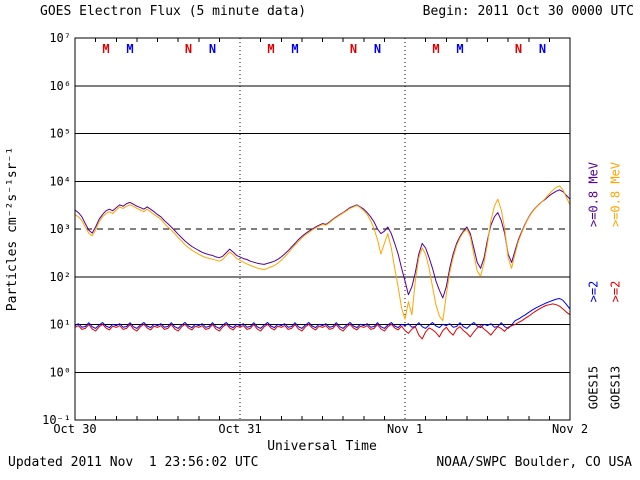 The width and height of the screenshot is (640, 480). I want to click on chart-title: GOES Electron Flux (5 minute data), so click(173, 11).